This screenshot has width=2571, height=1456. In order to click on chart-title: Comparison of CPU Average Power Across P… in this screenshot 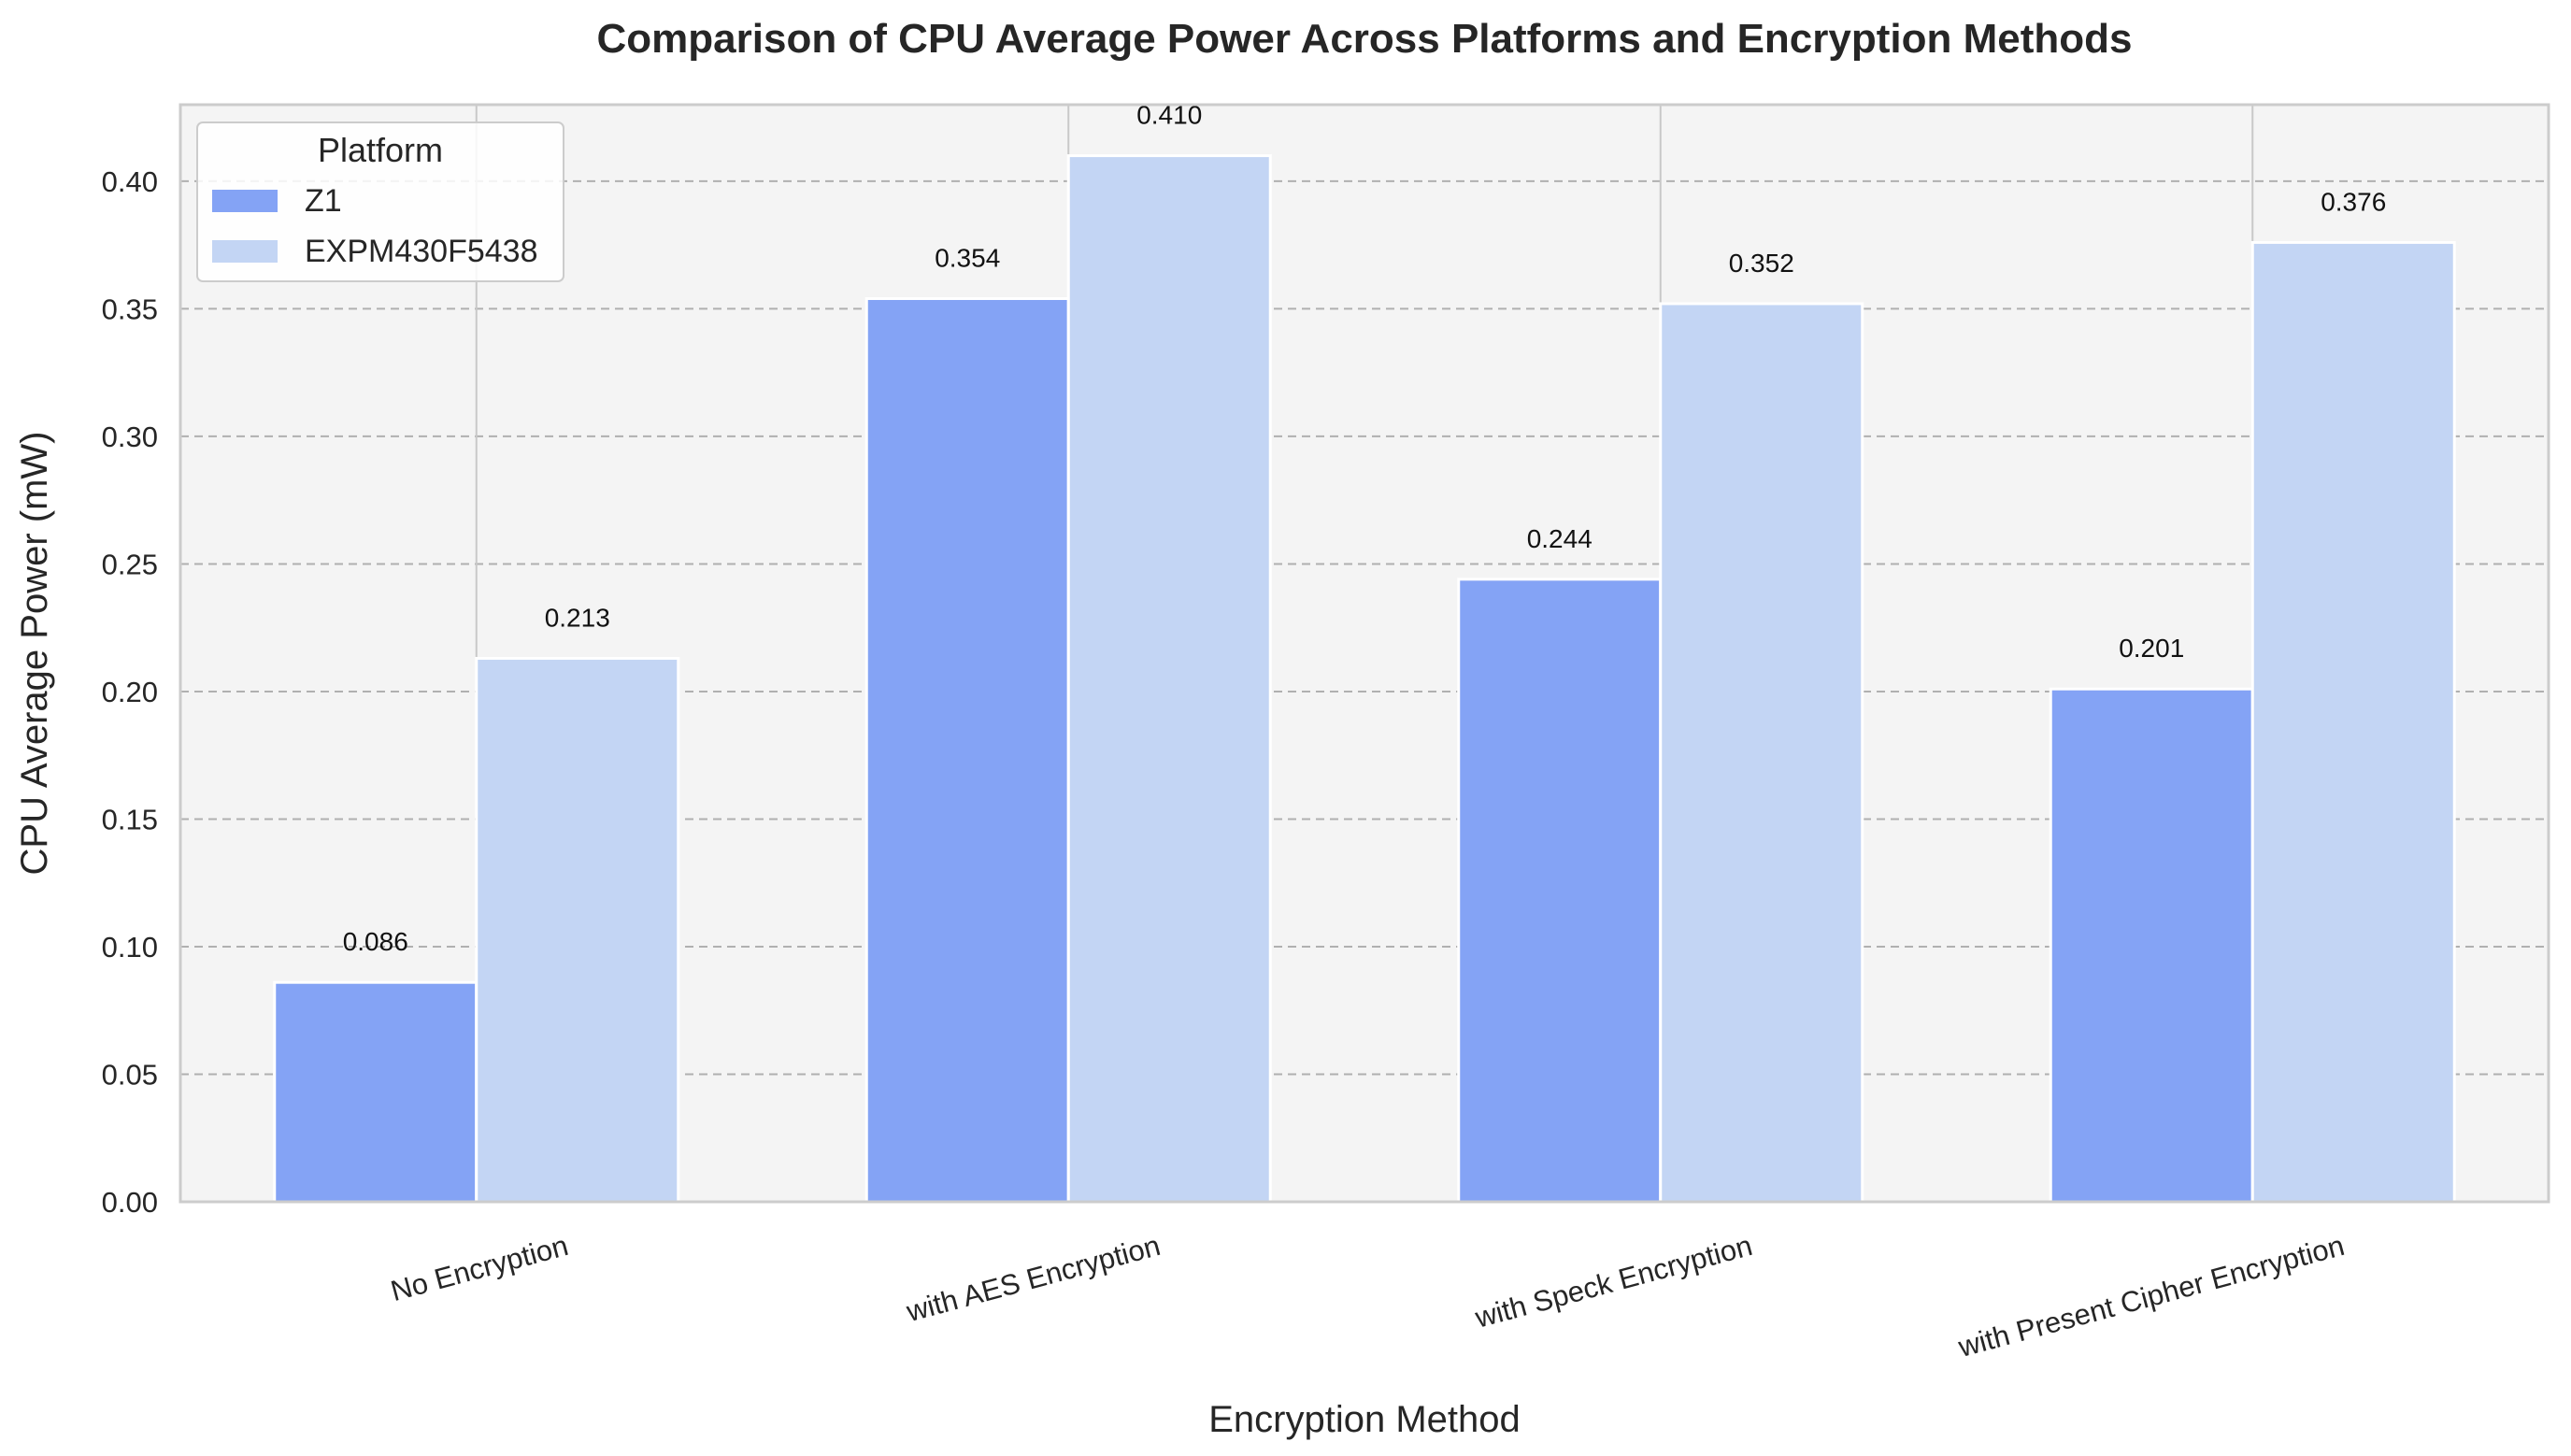, I will do `click(1365, 39)`.